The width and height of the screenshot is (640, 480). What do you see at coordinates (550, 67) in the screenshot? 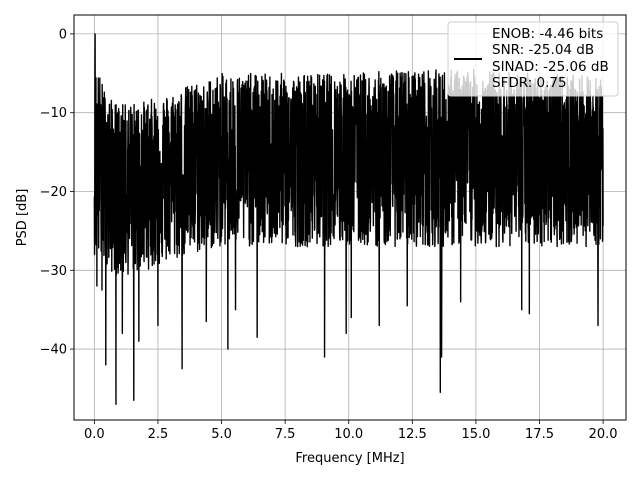
I see `legend-sinad: SINAD: -25.06 dB` at bounding box center [550, 67].